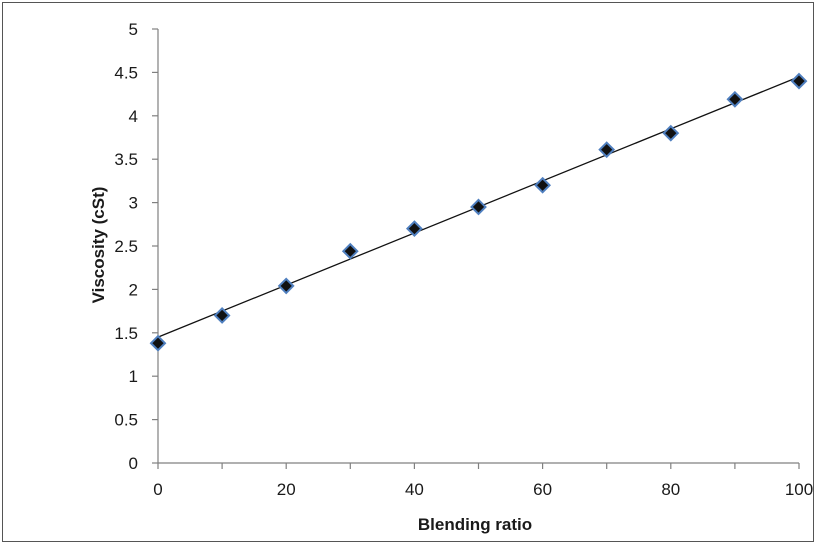 This screenshot has height=546, width=818. What do you see at coordinates (98, 245) in the screenshot?
I see `y-axis-title: Viscosity (cSt)` at bounding box center [98, 245].